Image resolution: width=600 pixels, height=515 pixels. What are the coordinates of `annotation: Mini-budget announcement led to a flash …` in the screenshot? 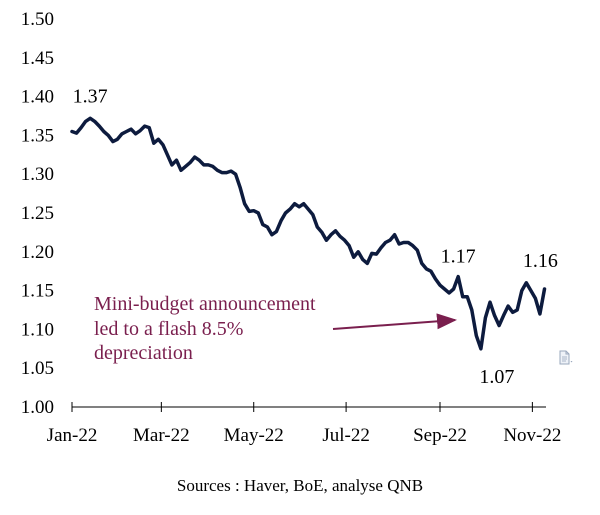 It's located at (275, 328).